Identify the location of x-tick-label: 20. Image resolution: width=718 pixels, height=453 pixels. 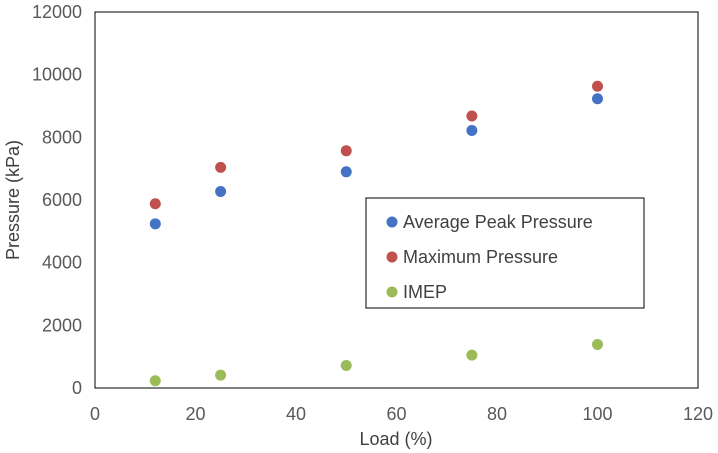
(195, 414).